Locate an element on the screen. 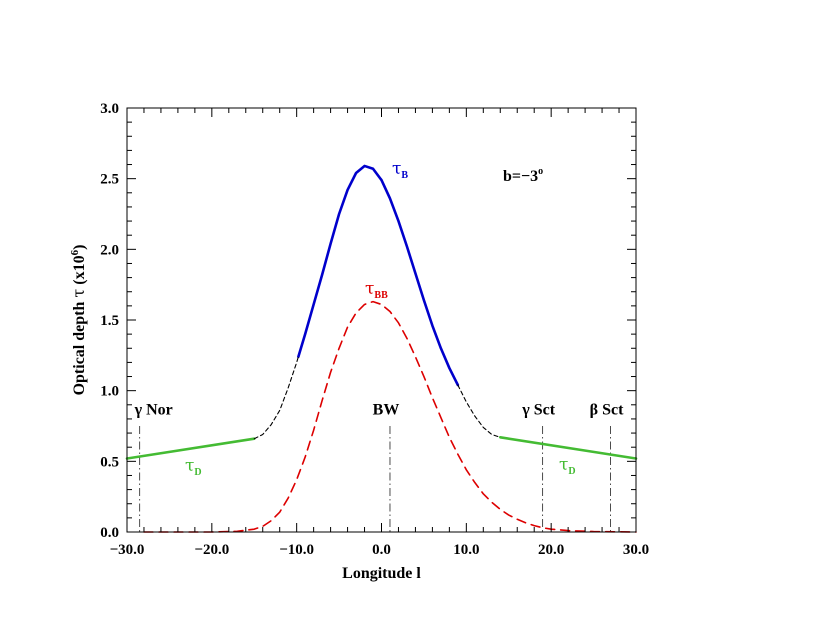 The width and height of the screenshot is (830, 642). latitude-label: b=−3o is located at coordinates (523, 175).